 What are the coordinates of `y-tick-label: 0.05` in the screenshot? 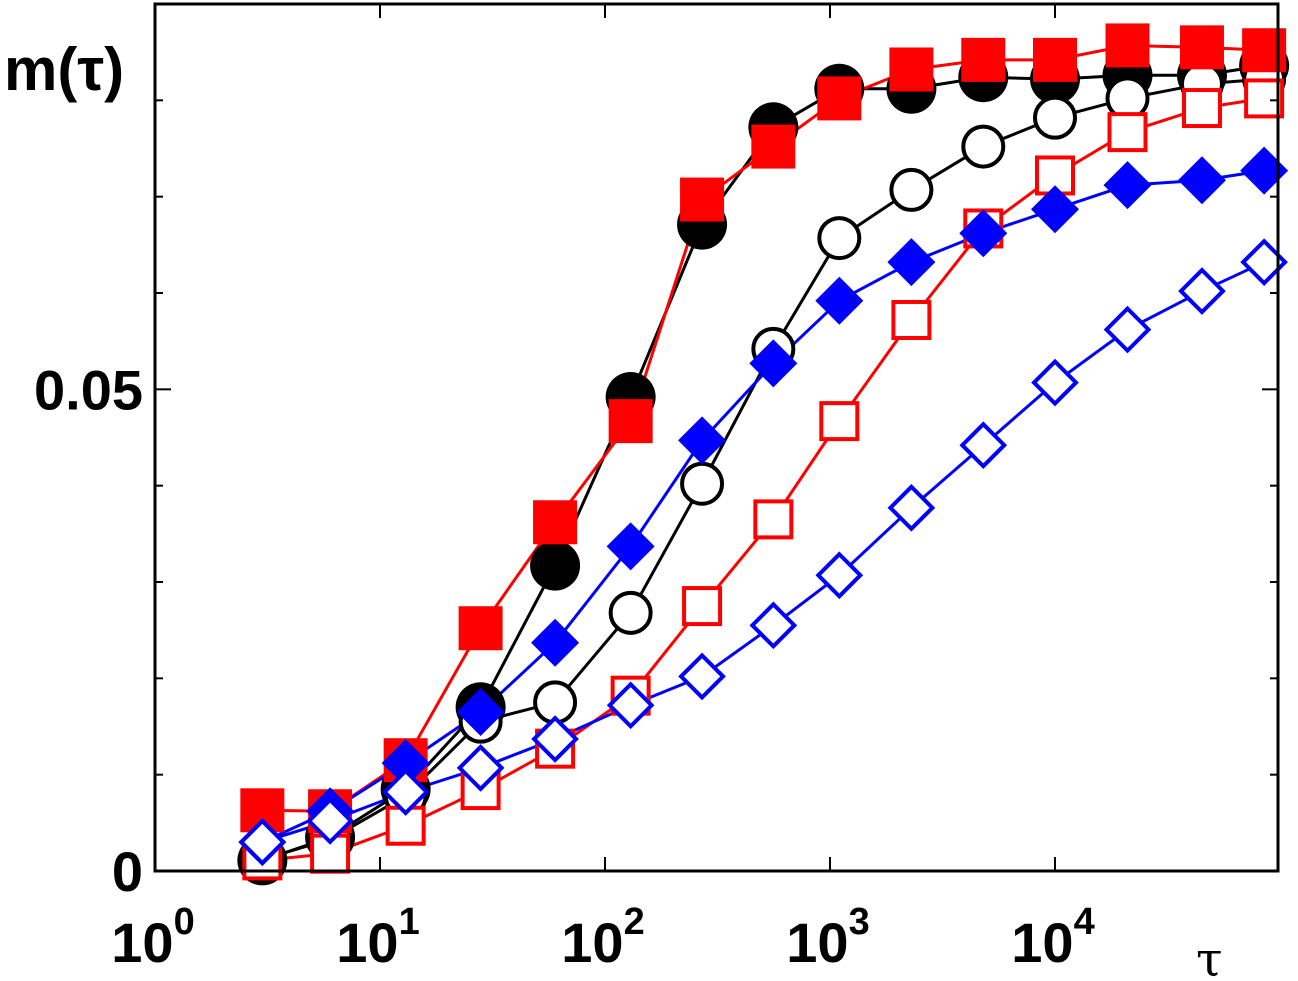 It's located at (88, 389).